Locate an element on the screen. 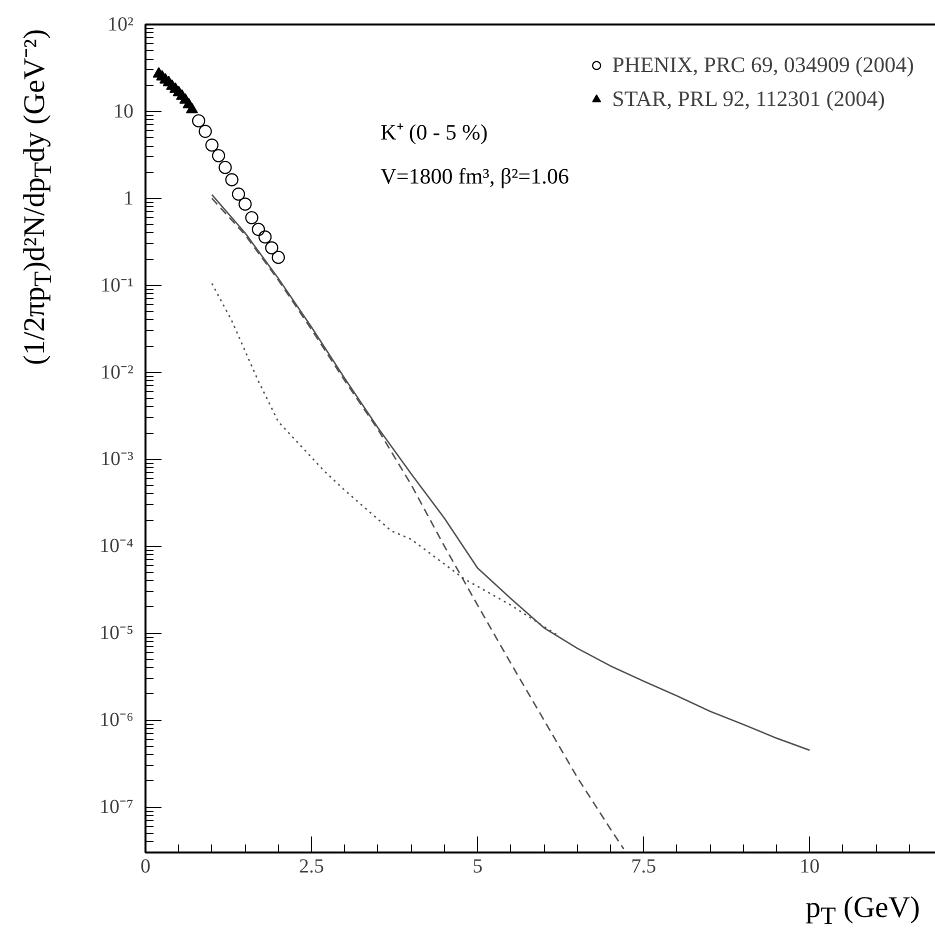  annotation: K⁺ (0 - 5 %) is located at coordinates (434, 132).